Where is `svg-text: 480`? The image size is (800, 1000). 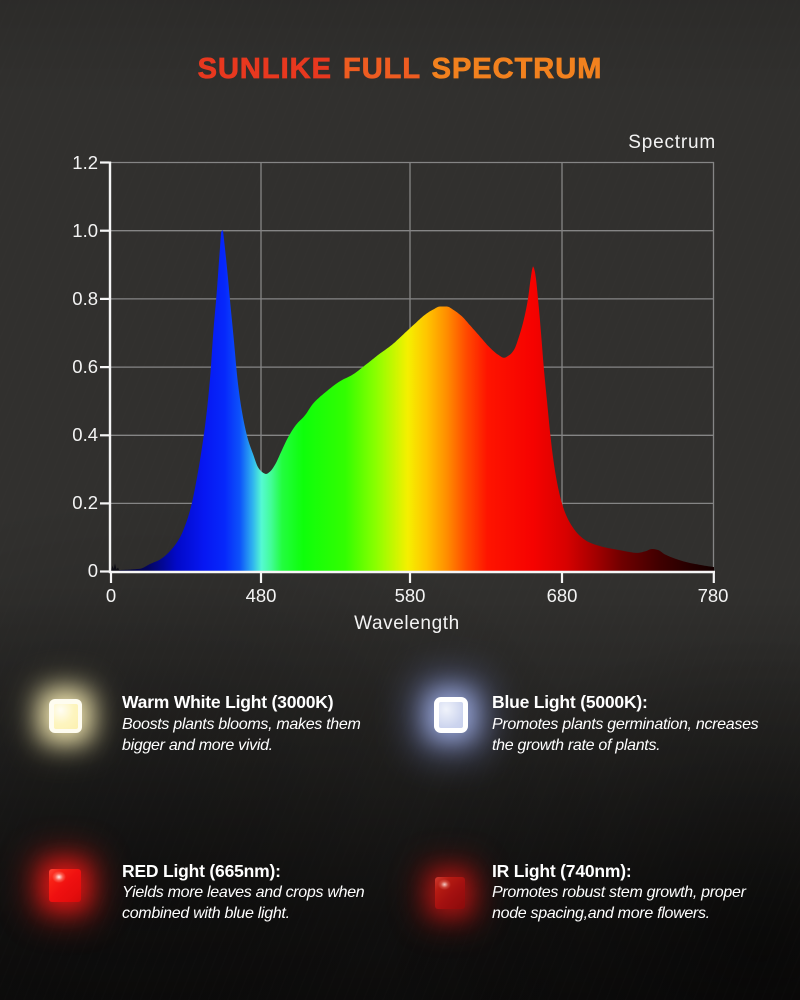
svg-text: 480 is located at coordinates (261, 595).